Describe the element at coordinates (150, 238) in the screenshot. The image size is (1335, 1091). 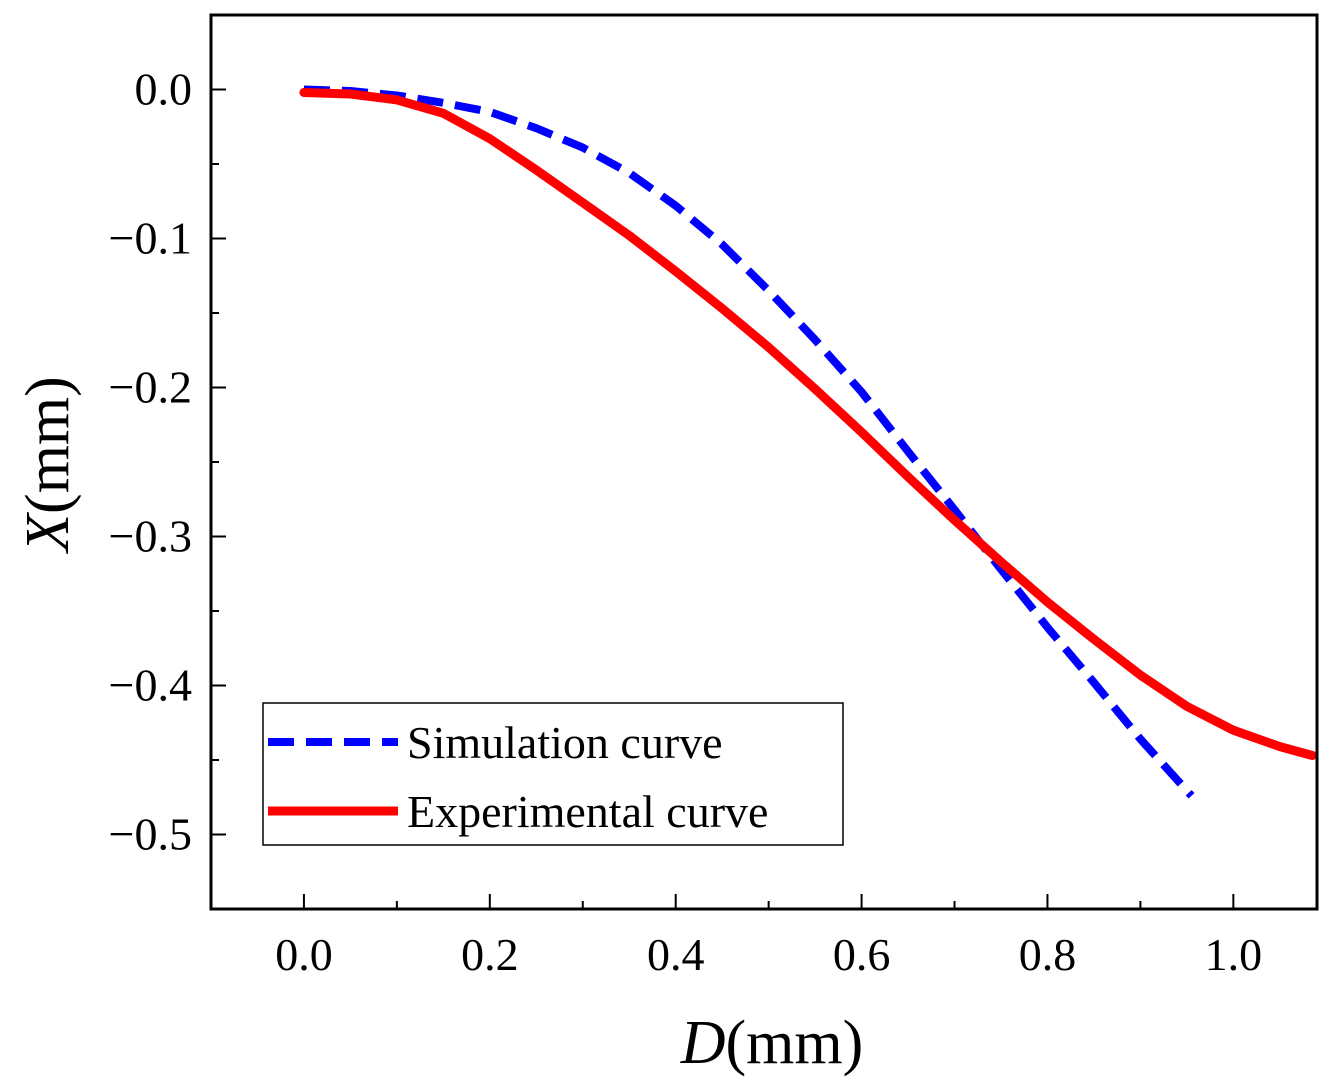
I see `y-tick-label: −0.1` at that location.